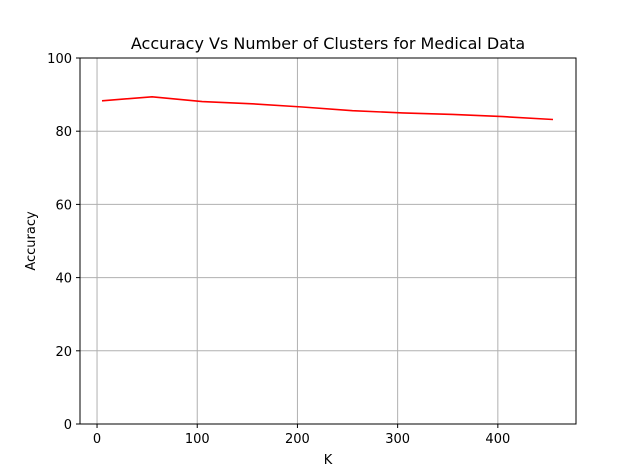 Image resolution: width=640 pixels, height=476 pixels. I want to click on x-axis-label: K, so click(328, 460).